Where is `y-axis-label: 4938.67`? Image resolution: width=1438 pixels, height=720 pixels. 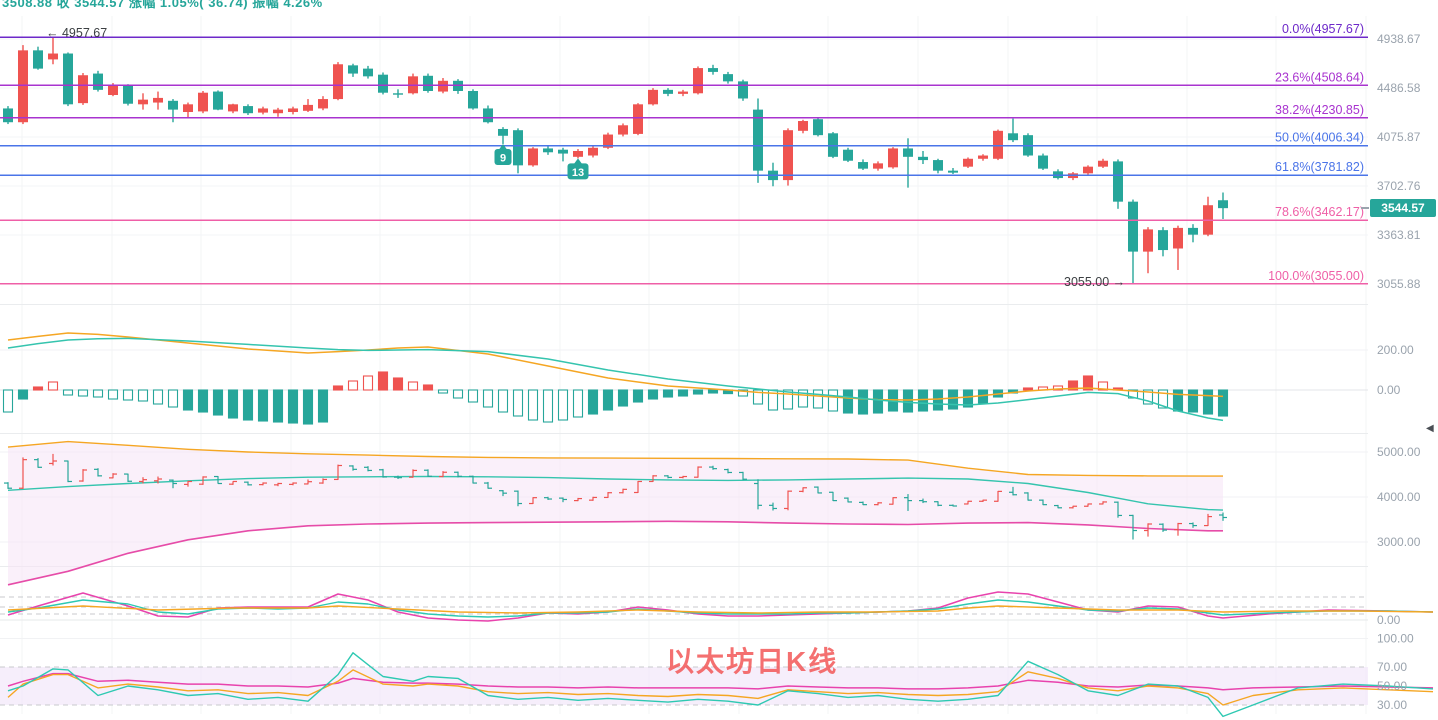 y-axis-label: 4938.67 is located at coordinates (1399, 39).